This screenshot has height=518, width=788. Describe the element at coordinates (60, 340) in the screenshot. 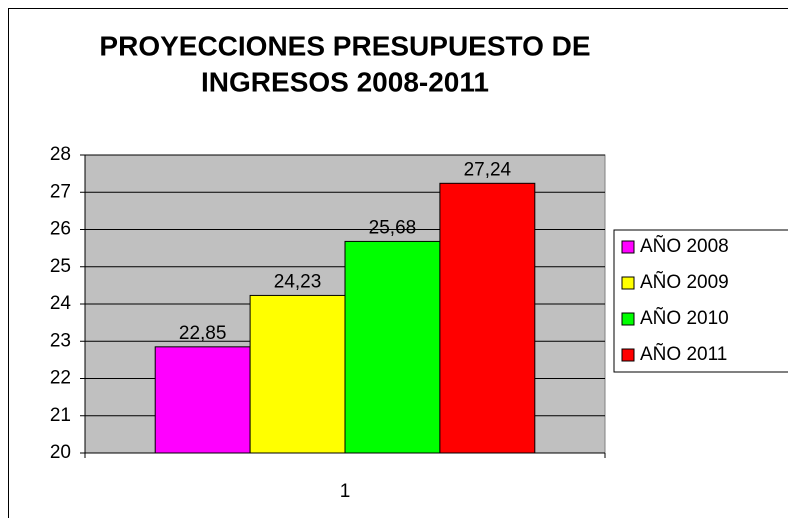

I see `y-tick-label: 23` at that location.